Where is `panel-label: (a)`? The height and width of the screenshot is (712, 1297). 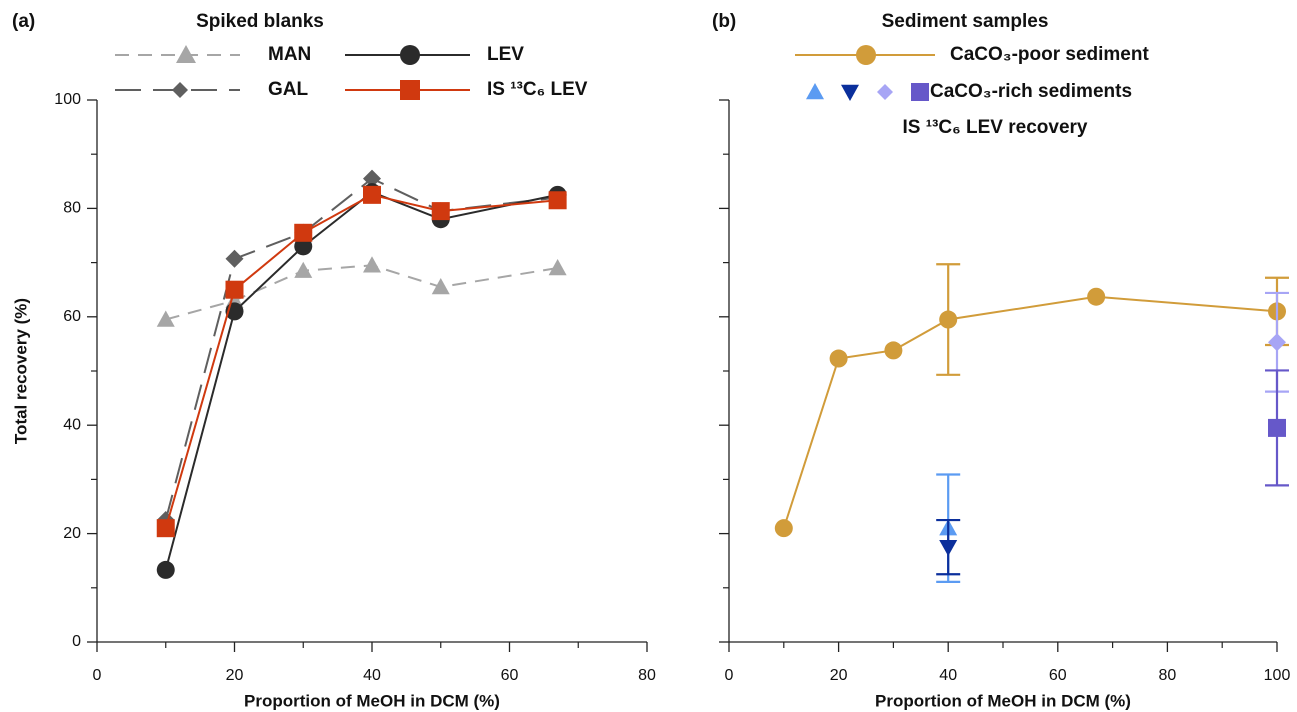 panel-label: (a) is located at coordinates (23, 21).